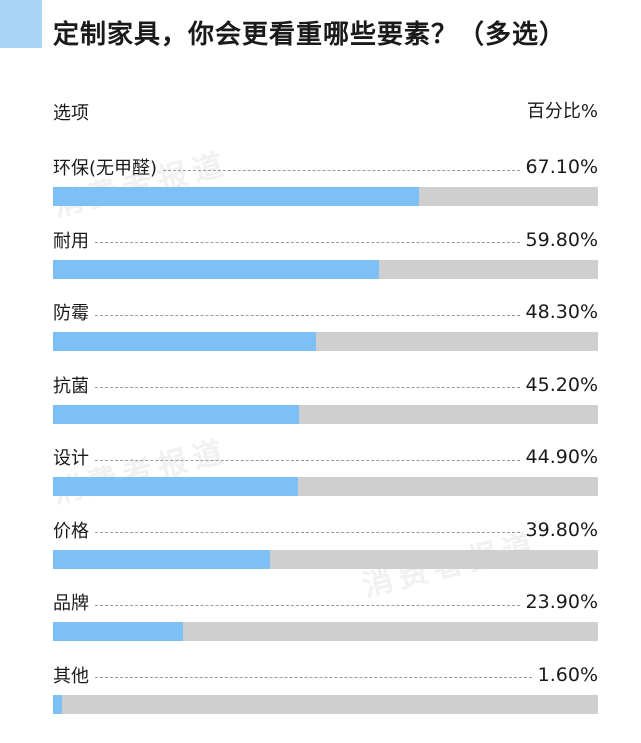 This screenshot has height=743, width=641. What do you see at coordinates (567, 674) in the screenshot?
I see `value-label: 1.60%` at bounding box center [567, 674].